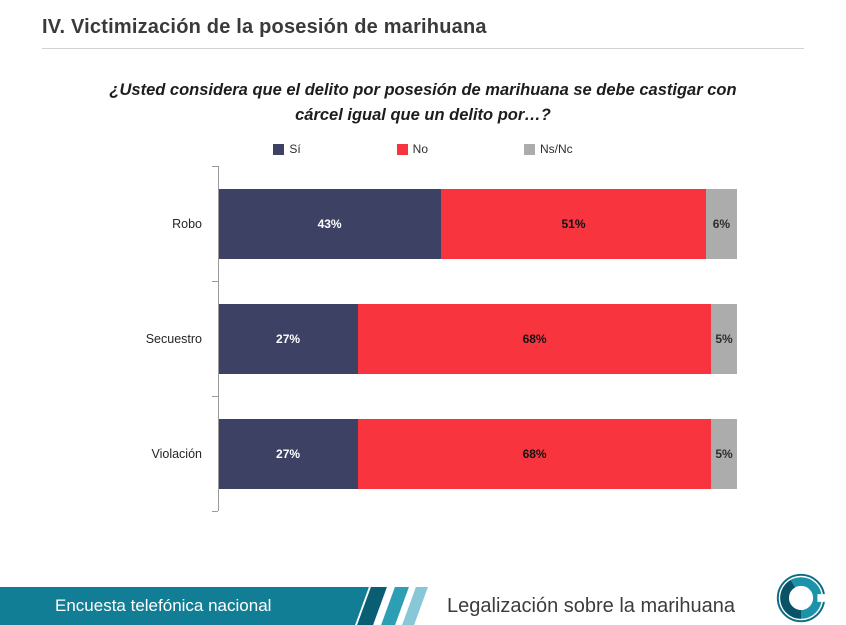 This screenshot has height=625, width=846. What do you see at coordinates (591, 606) in the screenshot?
I see `footer-topic-label: Legalización sobre la marihuana` at bounding box center [591, 606].